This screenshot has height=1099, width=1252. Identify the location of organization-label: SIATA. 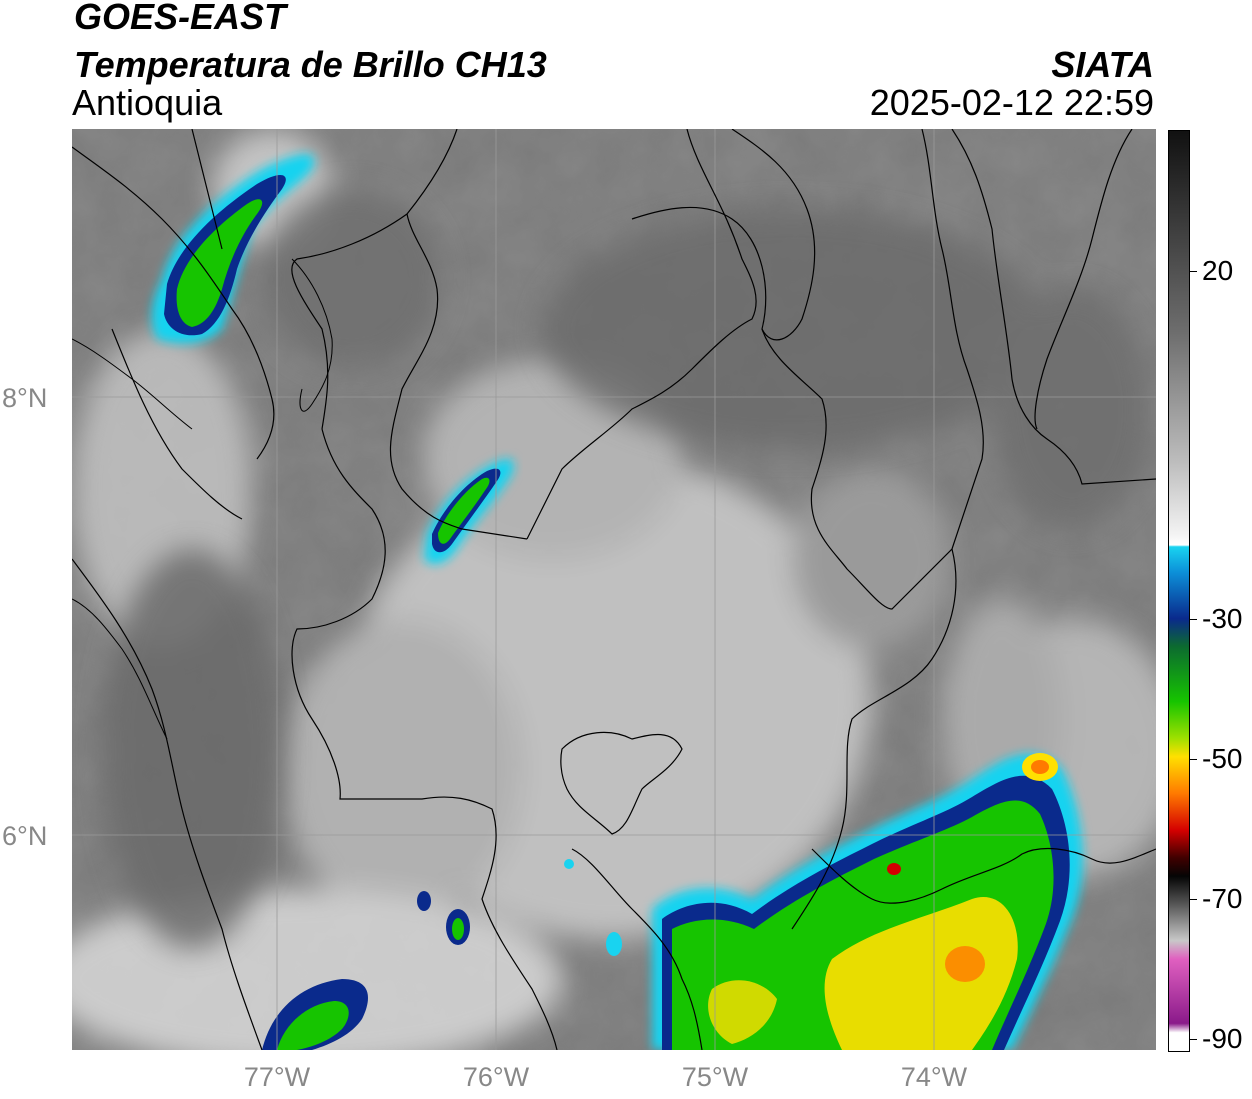
(1102, 64).